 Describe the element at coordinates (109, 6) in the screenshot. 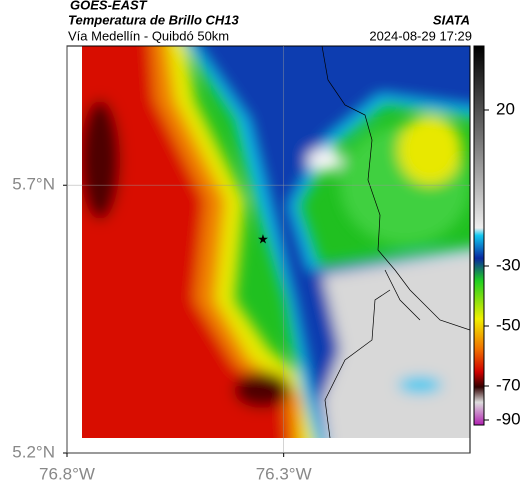

I see `title: GOES-EAST` at that location.